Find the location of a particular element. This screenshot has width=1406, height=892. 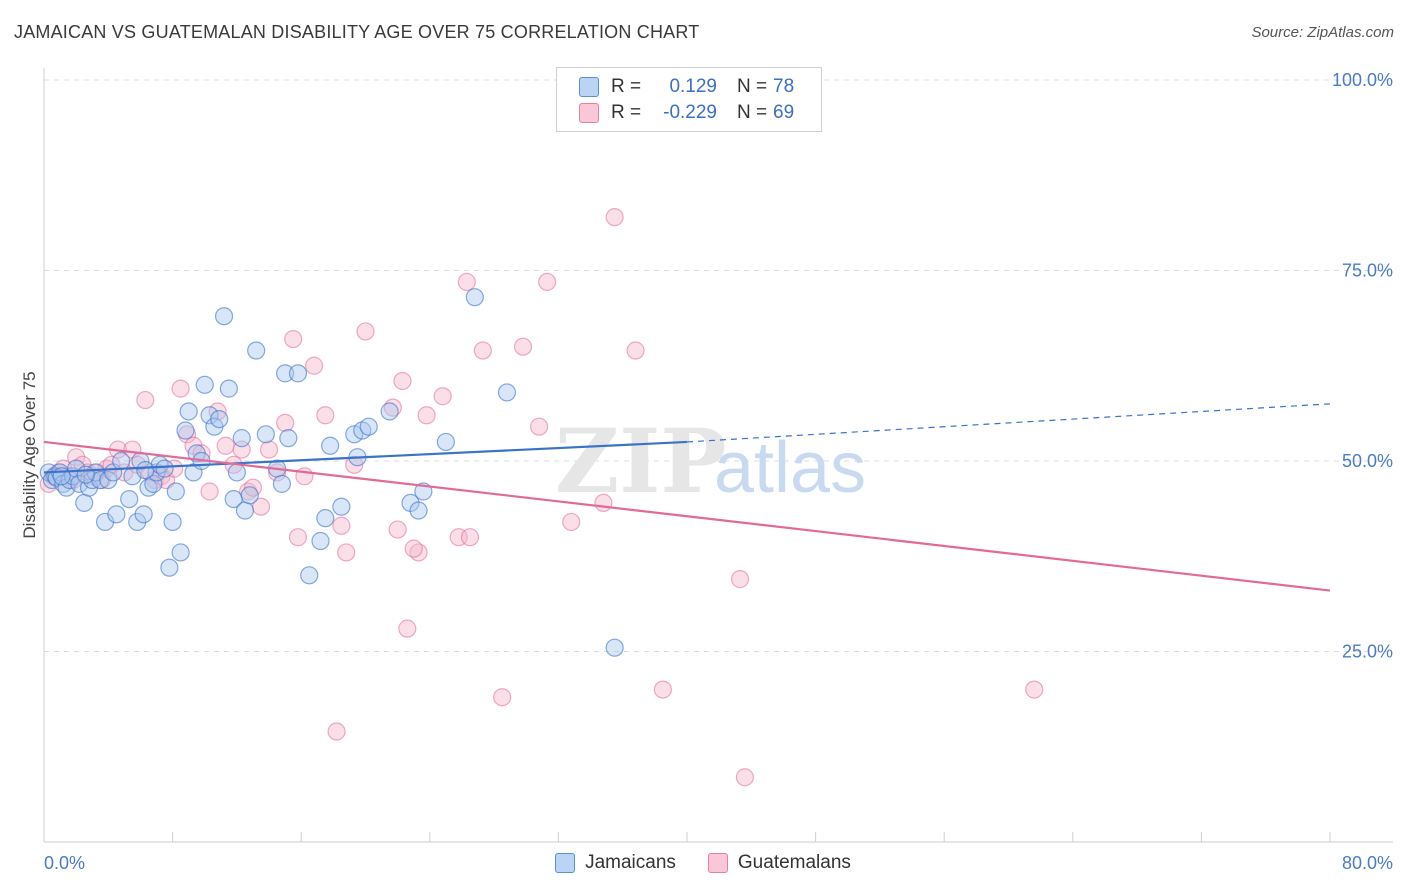

bottom-legend-label: Guatemalans is located at coordinates (794, 862).